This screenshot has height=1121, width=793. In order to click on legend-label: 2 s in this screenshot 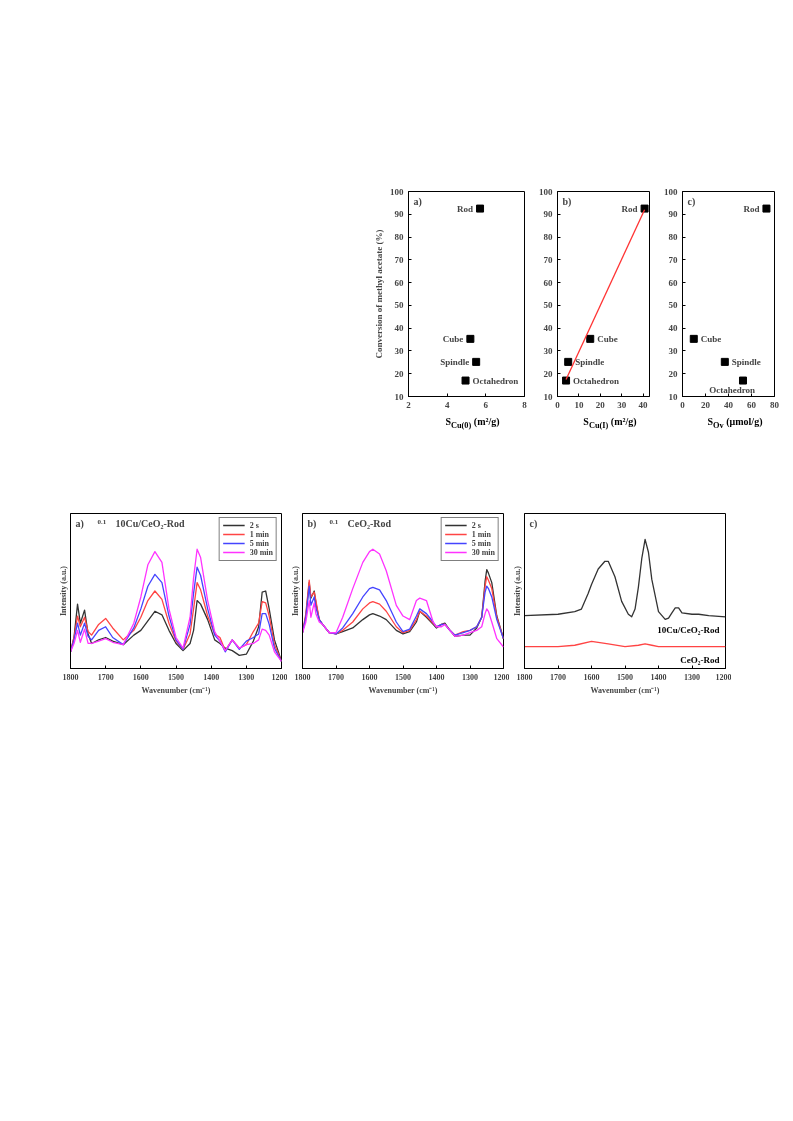, I will do `click(254, 525)`.